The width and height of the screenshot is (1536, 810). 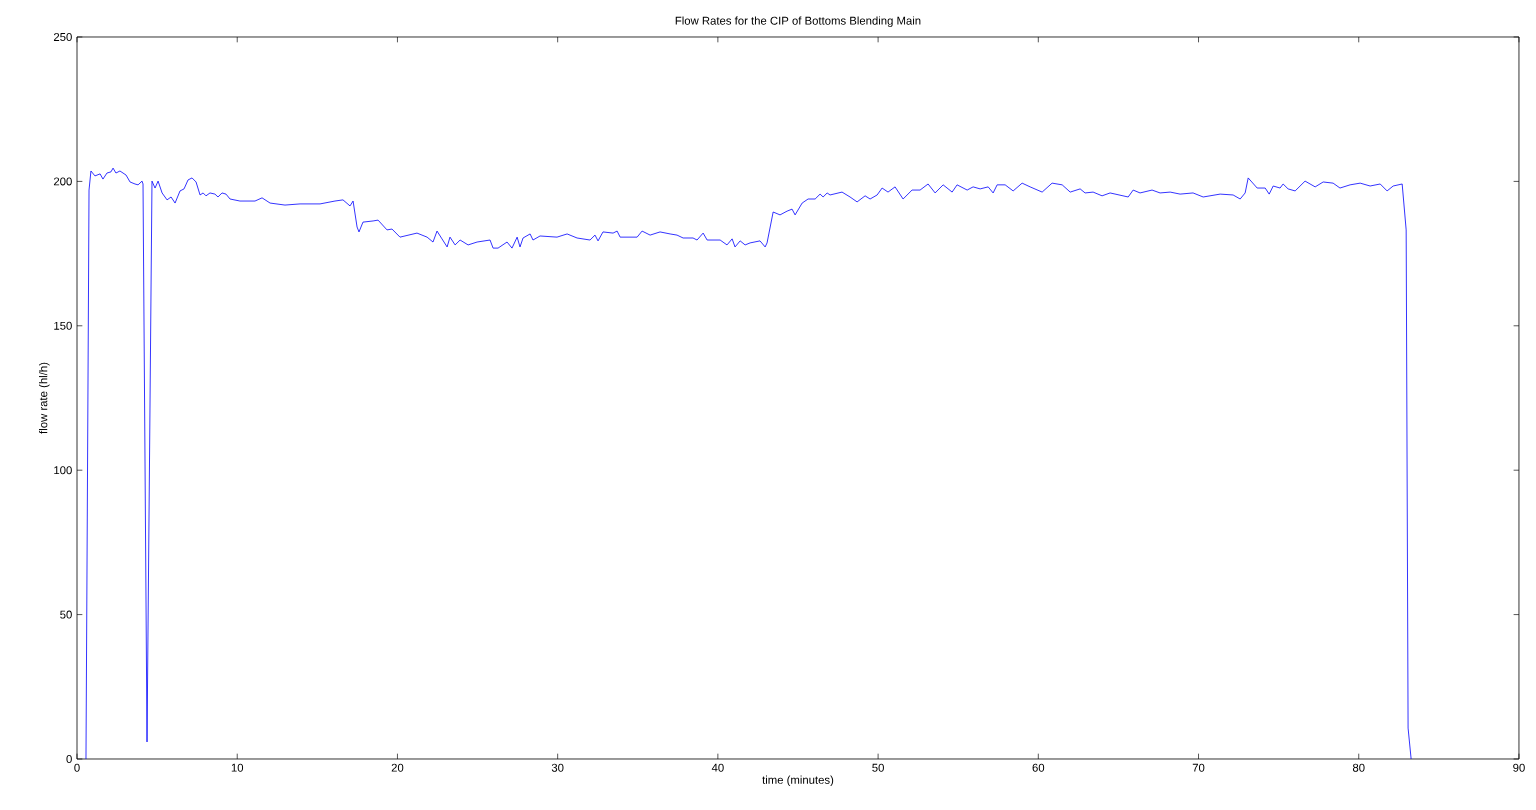 I want to click on x-tick-label: 90, so click(x=1519, y=767).